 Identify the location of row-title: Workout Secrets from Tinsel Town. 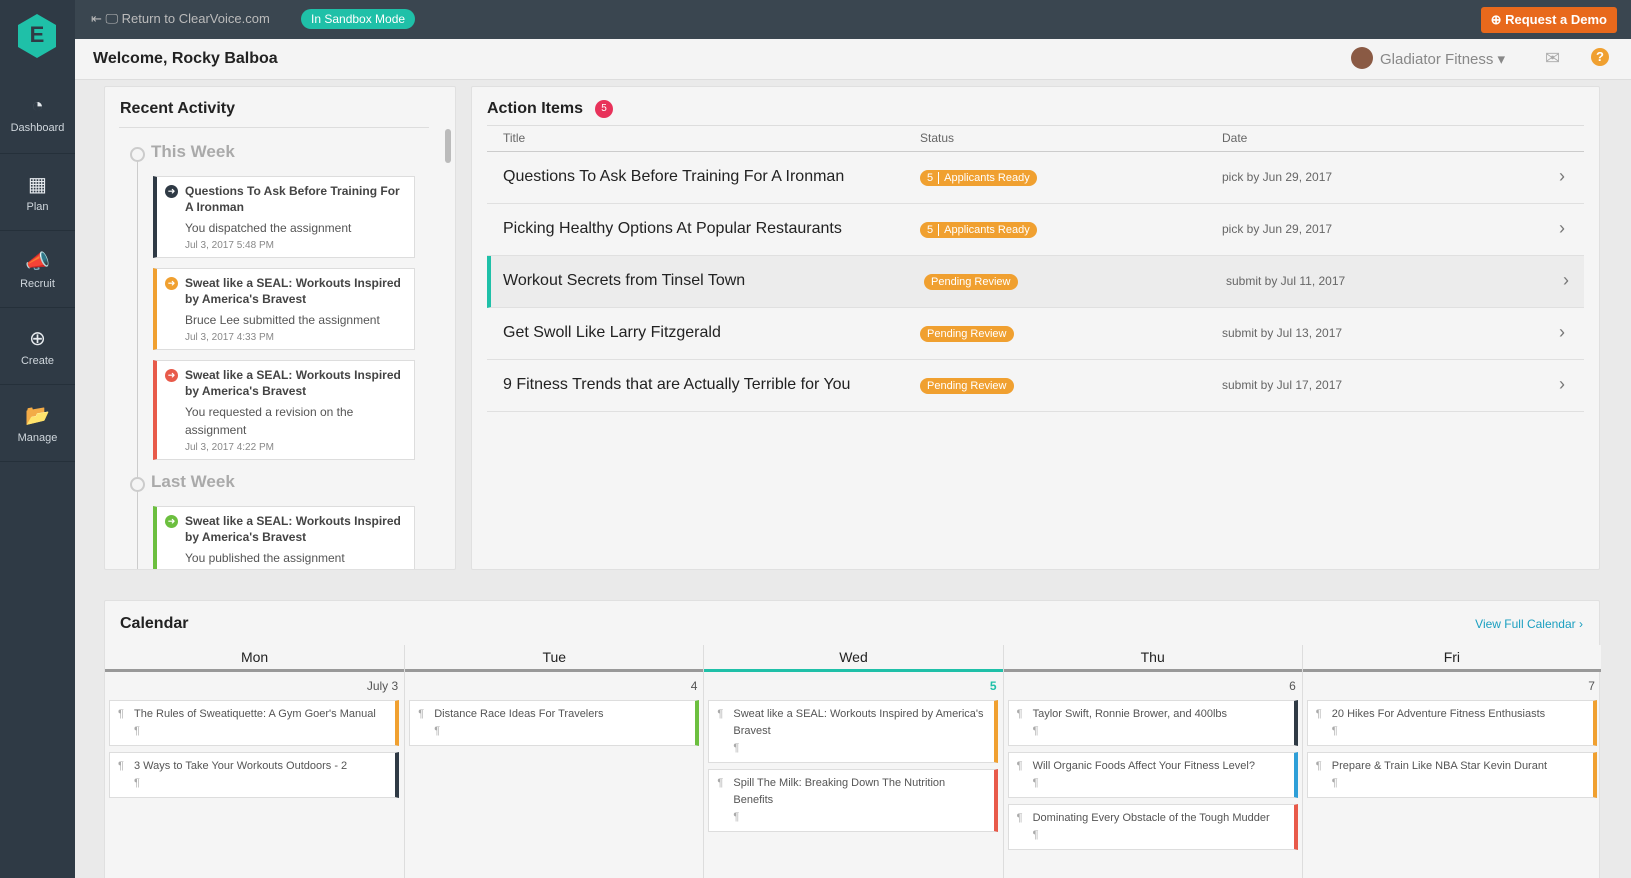
(624, 280).